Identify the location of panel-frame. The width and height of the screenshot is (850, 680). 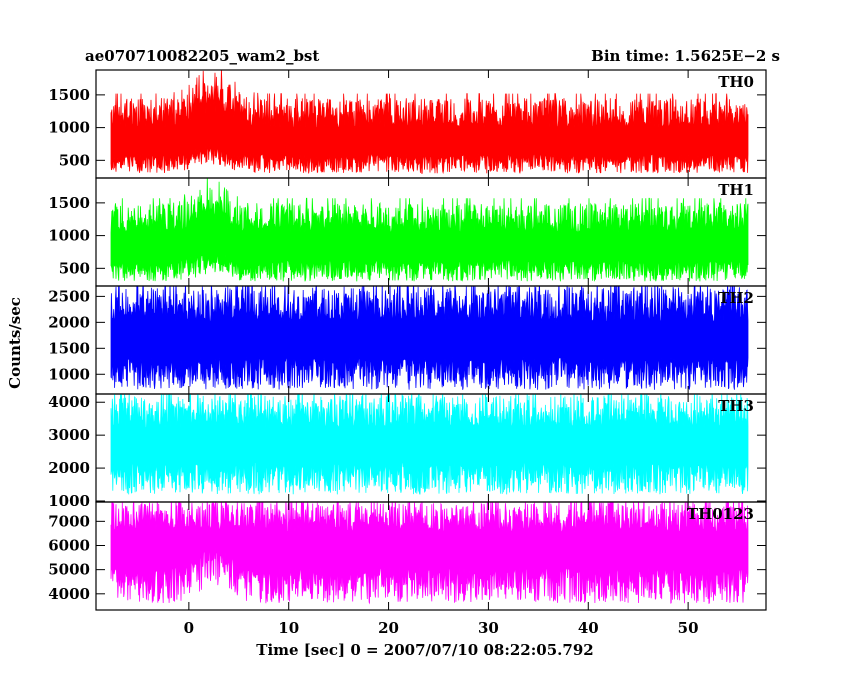
(431, 556).